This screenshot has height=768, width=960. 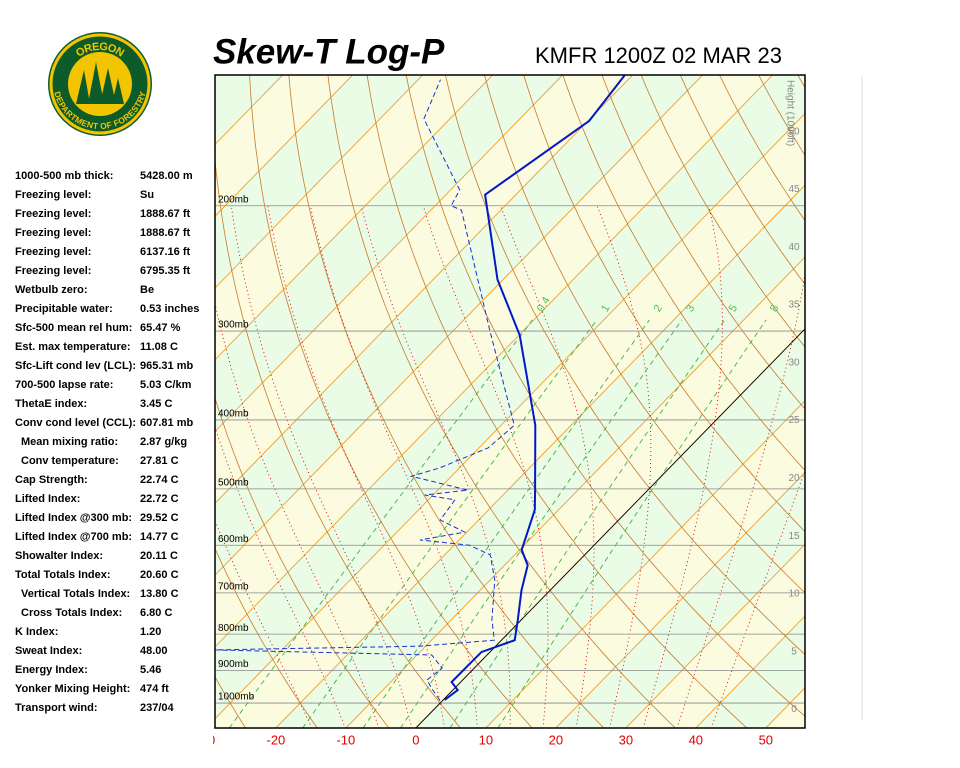 I want to click on index-value: 5.46, so click(x=150, y=670).